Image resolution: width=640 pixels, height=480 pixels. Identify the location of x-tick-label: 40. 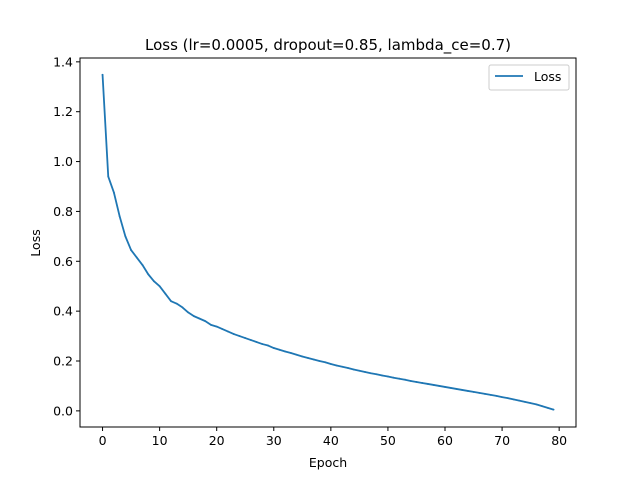
(331, 440).